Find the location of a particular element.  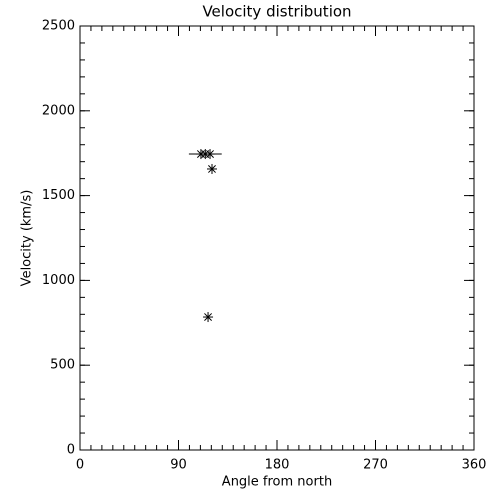

chart-title: Velocity distribution is located at coordinates (276, 12).